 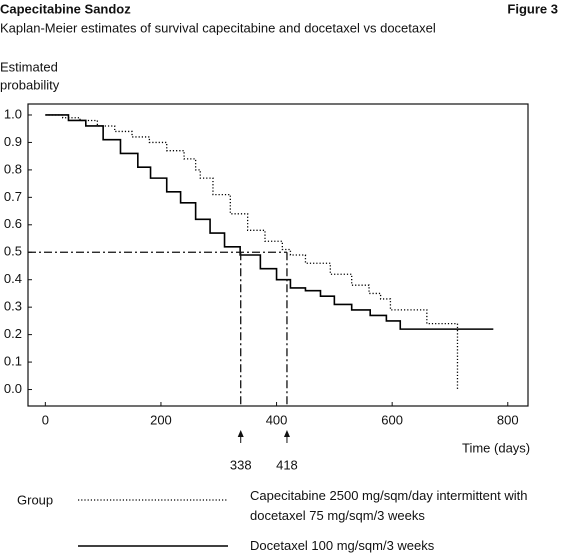 I want to click on y-tick-label: 1.0, so click(x=13, y=113).